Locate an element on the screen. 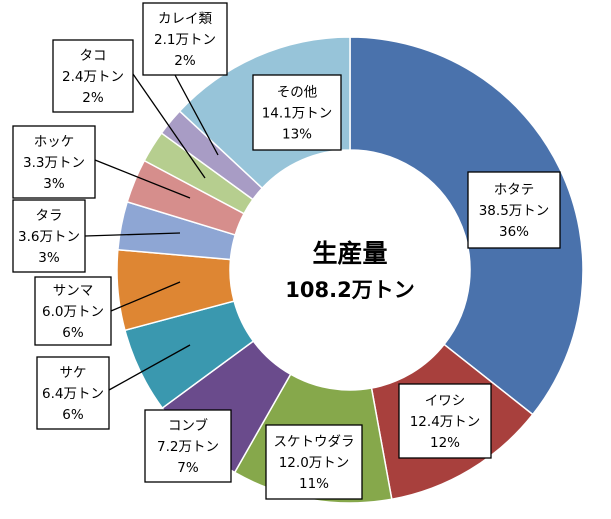 This screenshot has width=611, height=519. slice-percent: 12% is located at coordinates (445, 443).